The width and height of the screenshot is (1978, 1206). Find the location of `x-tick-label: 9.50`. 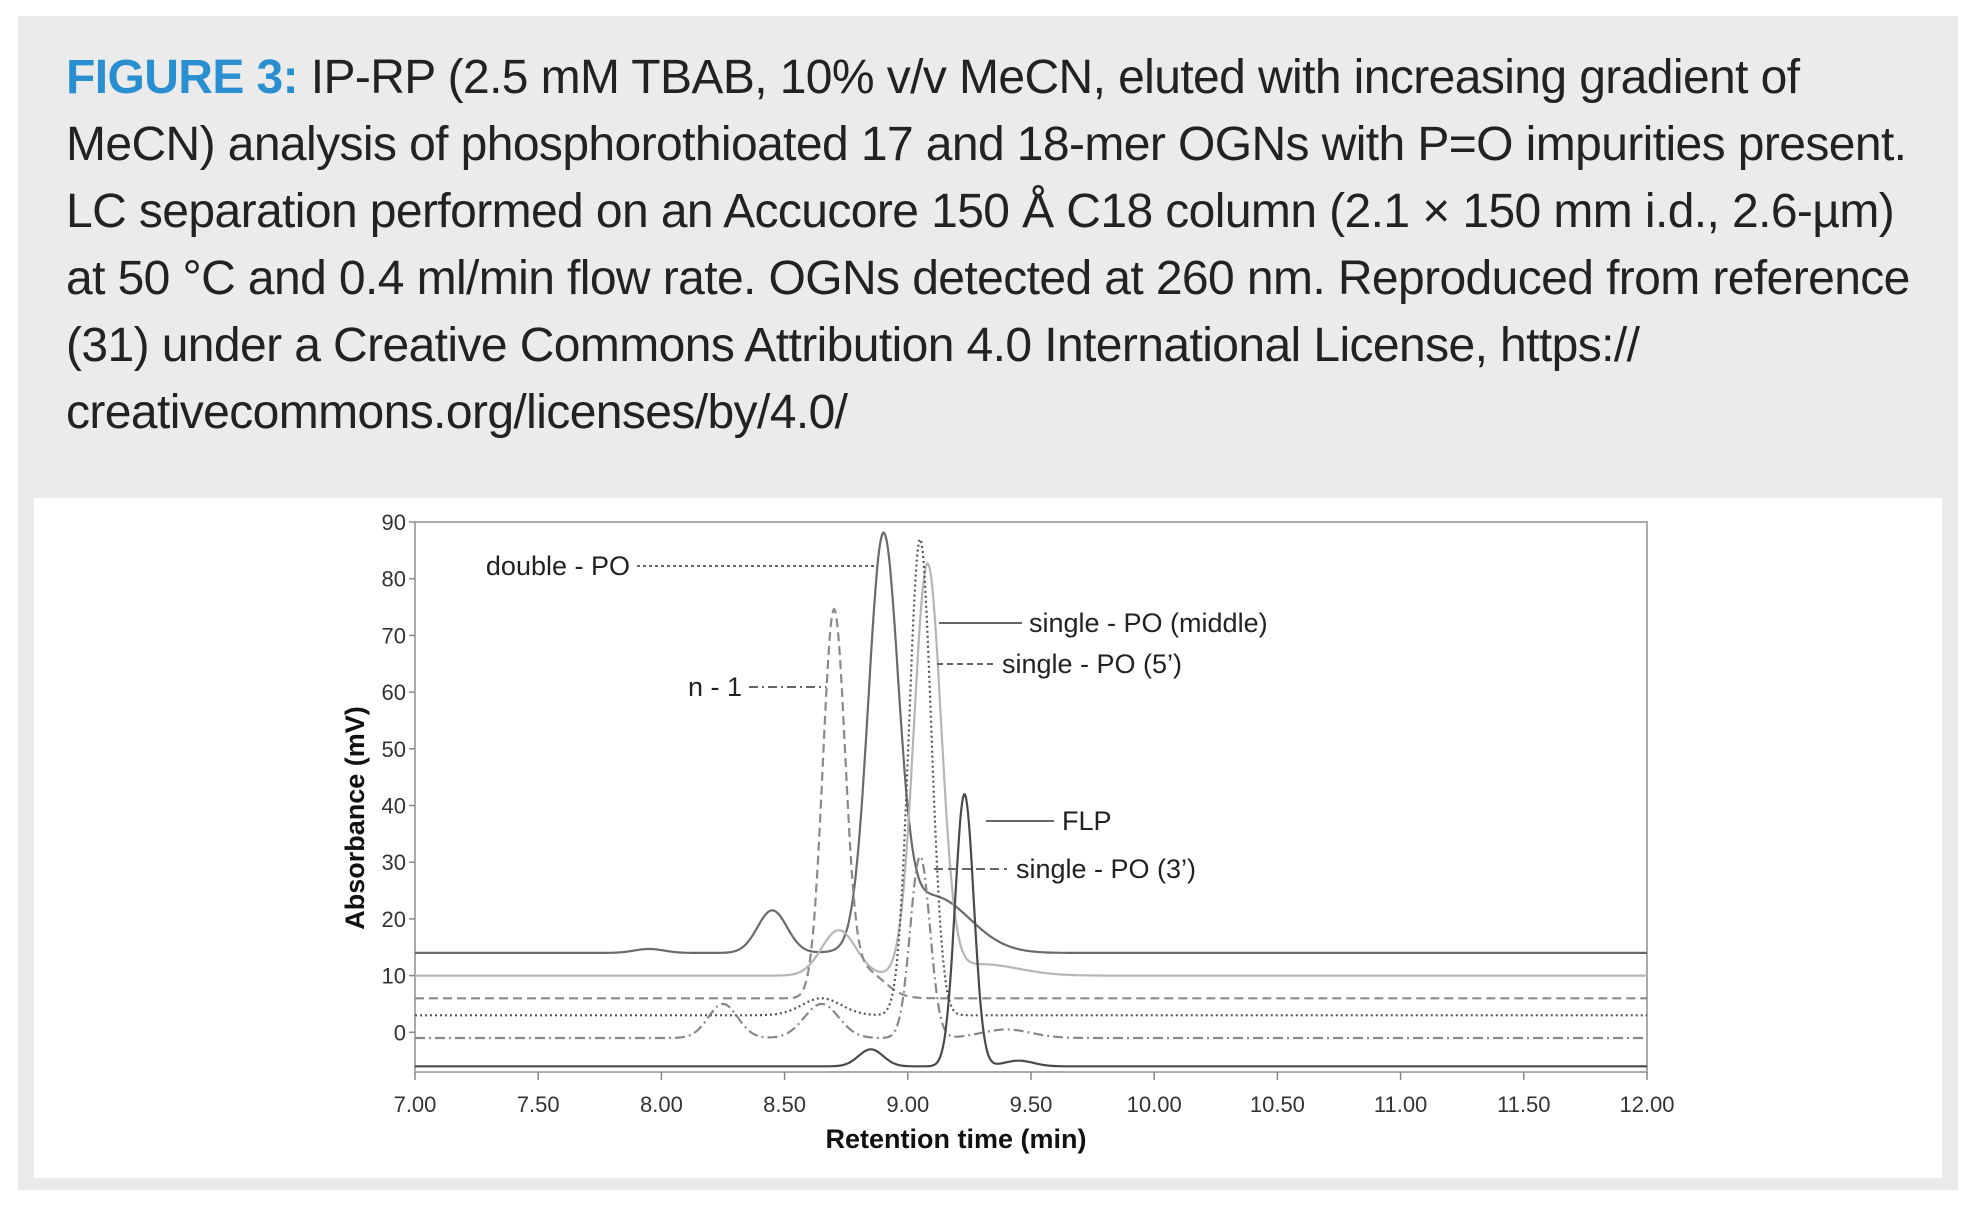

x-tick-label: 9.50 is located at coordinates (1031, 1104).